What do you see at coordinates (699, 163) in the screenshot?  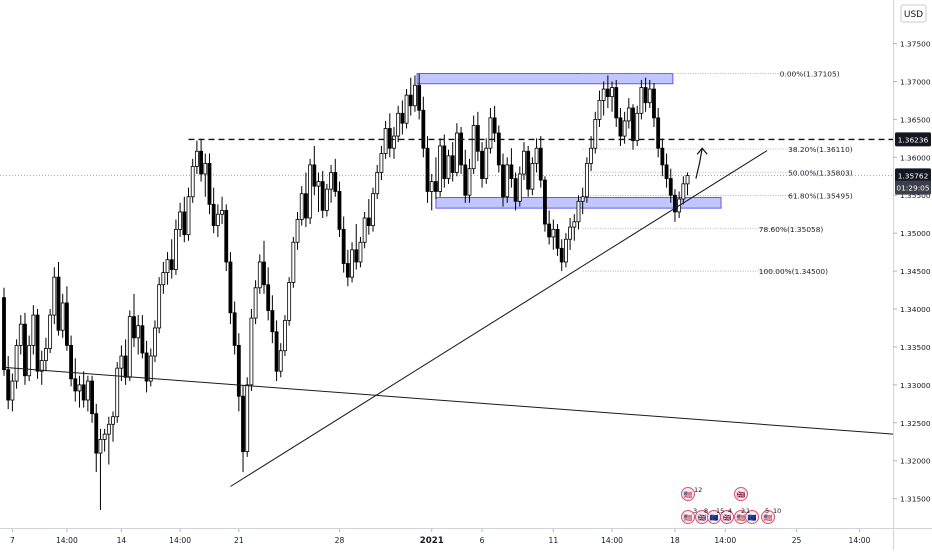 I see `projection-arrow` at bounding box center [699, 163].